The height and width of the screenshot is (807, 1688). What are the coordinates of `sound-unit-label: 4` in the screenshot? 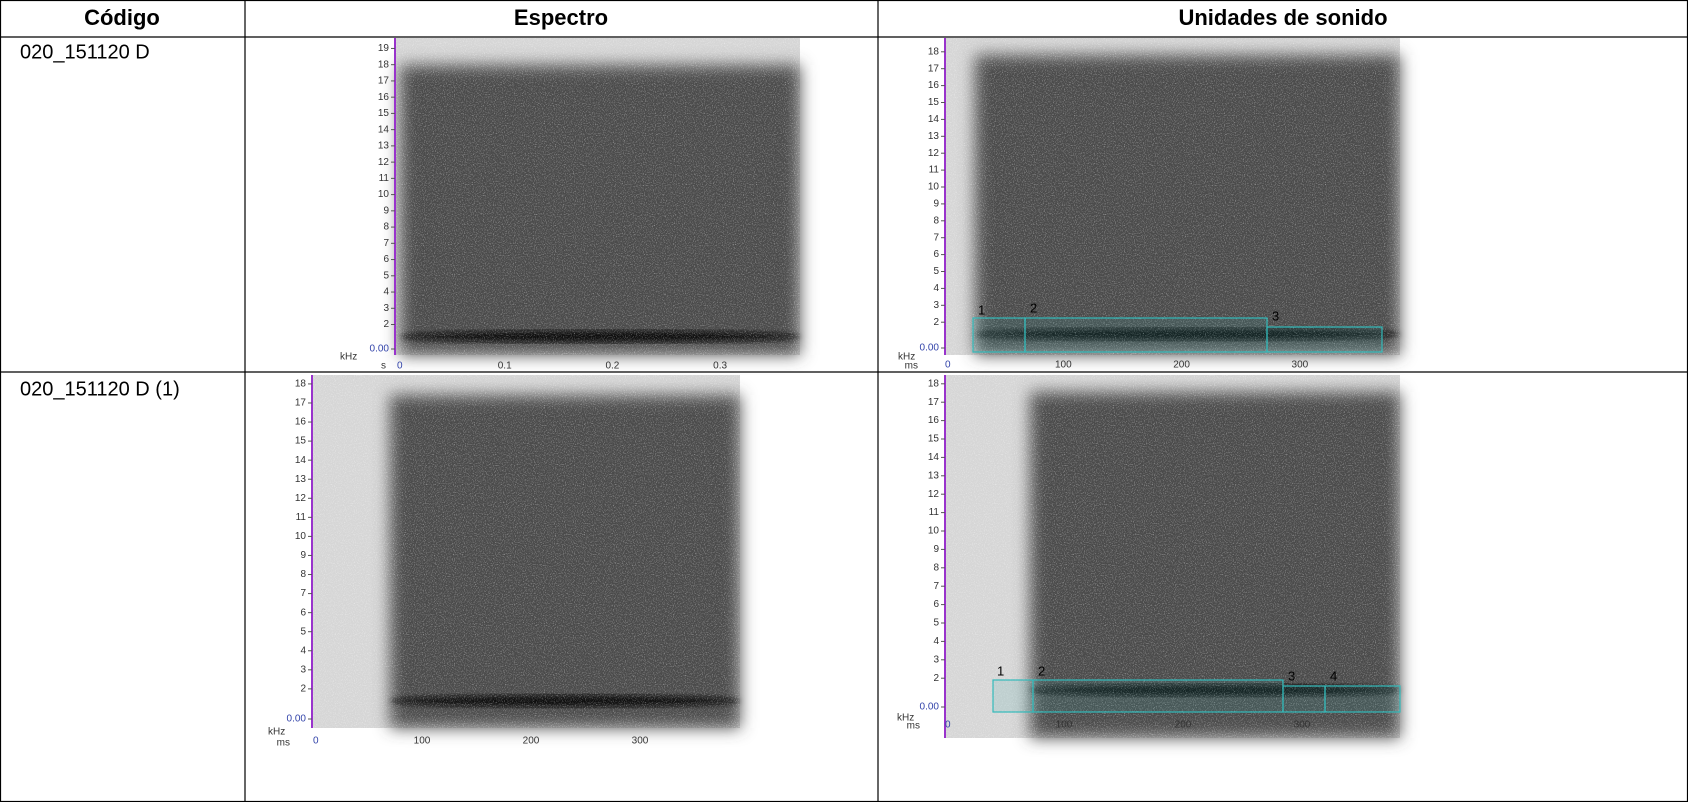 It's located at (1333, 675).